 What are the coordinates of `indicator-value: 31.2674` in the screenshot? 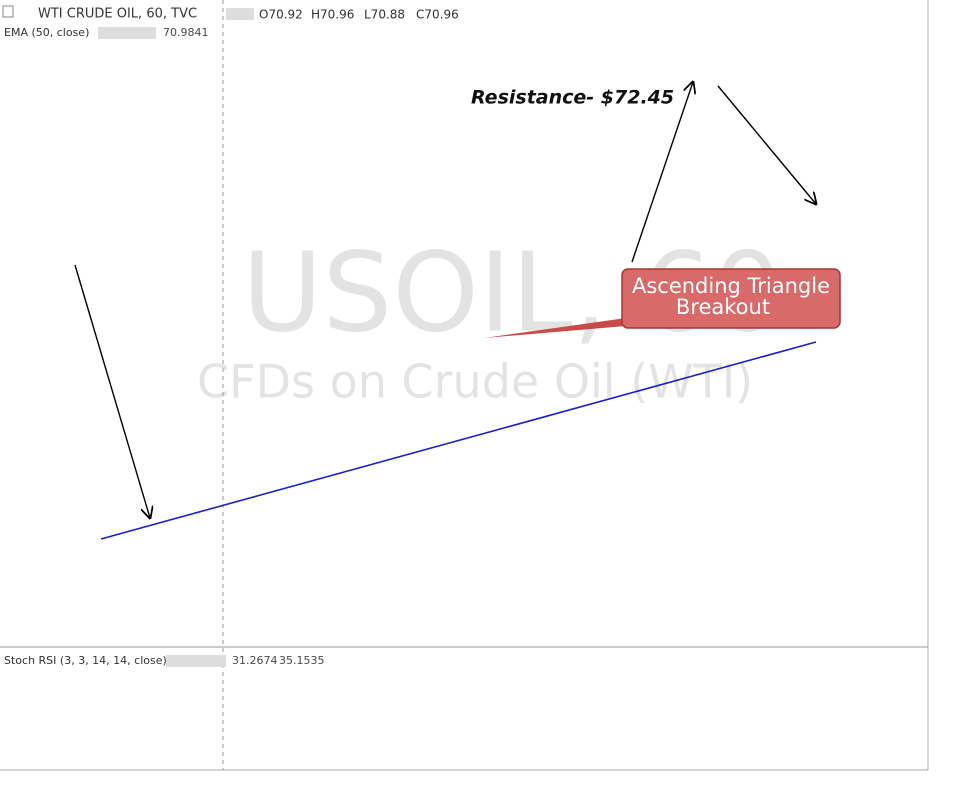 It's located at (255, 660).